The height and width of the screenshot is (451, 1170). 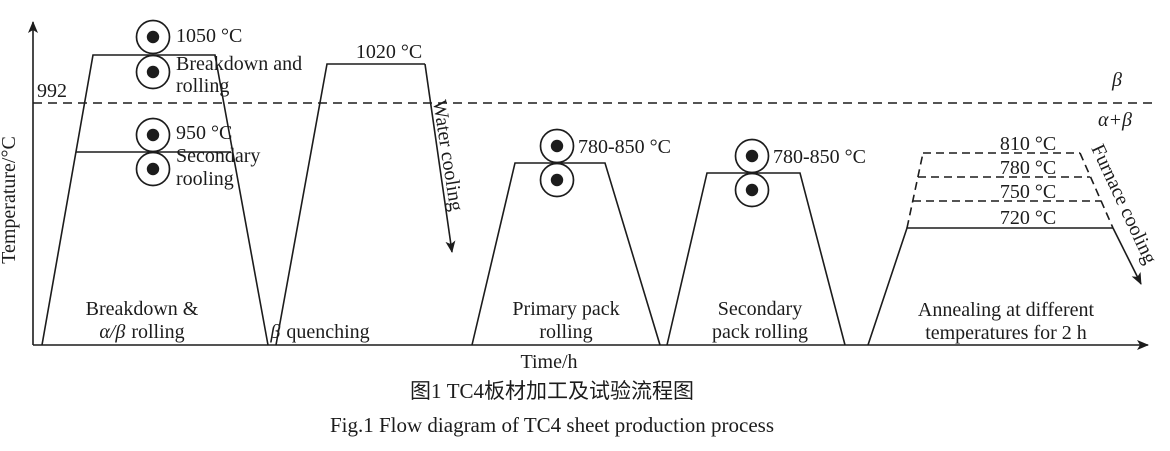 What do you see at coordinates (202, 86) in the screenshot?
I see `breakdown-rolling-note-line2: rolling` at bounding box center [202, 86].